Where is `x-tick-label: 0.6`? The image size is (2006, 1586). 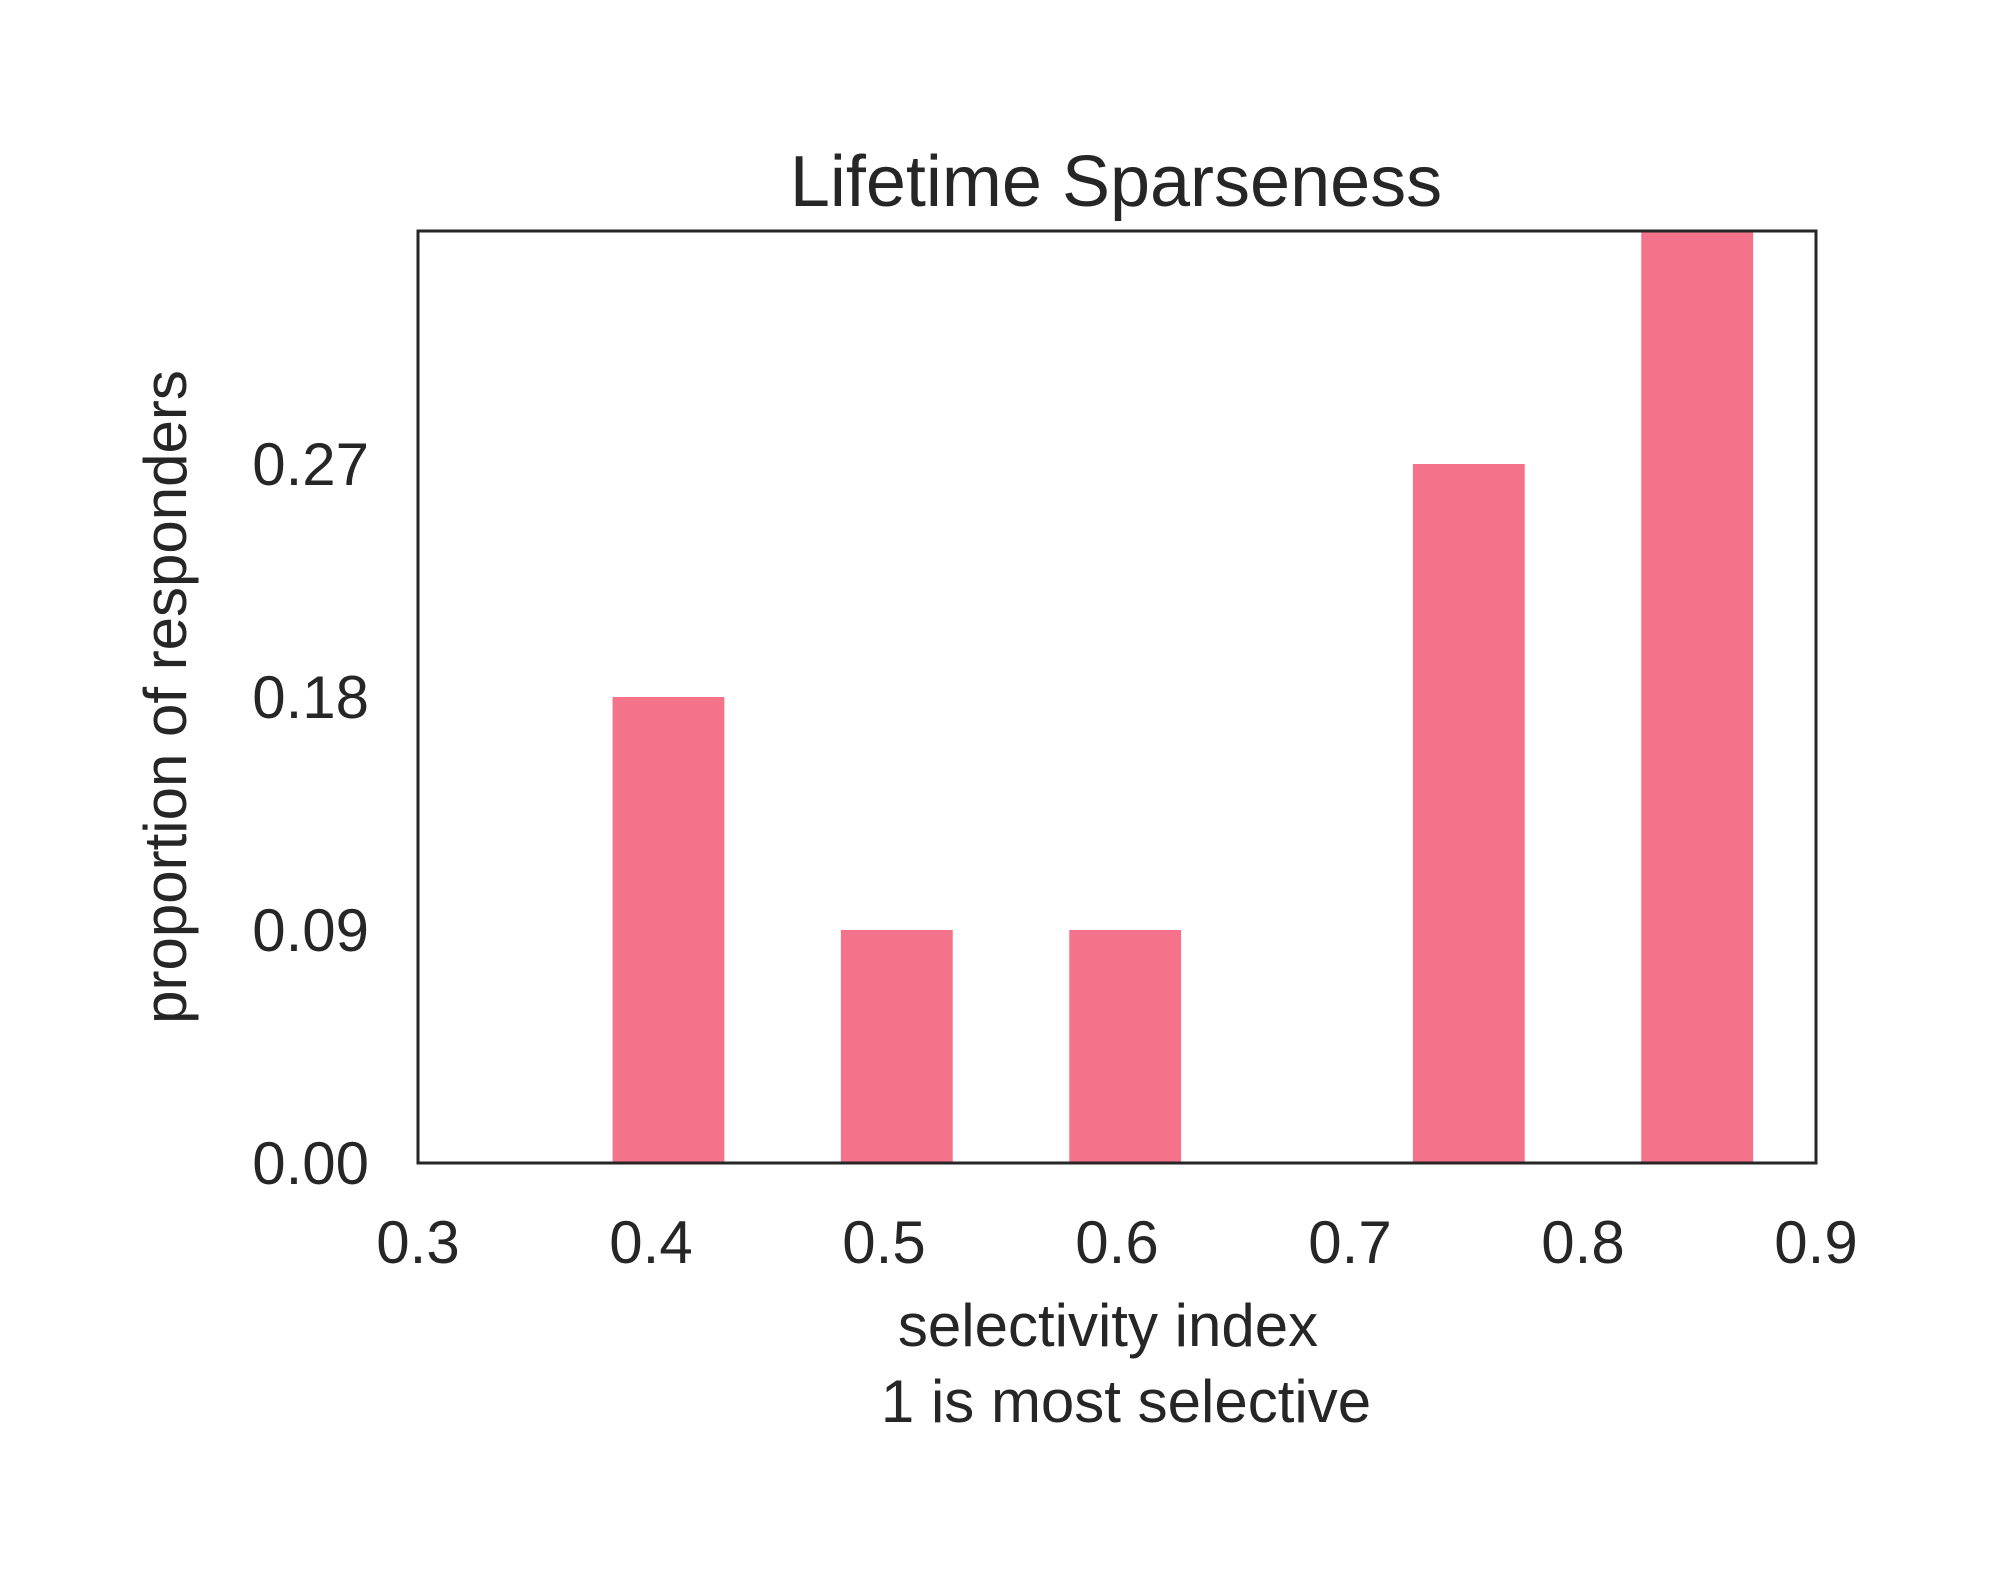 x-tick-label: 0.6 is located at coordinates (1116, 1242).